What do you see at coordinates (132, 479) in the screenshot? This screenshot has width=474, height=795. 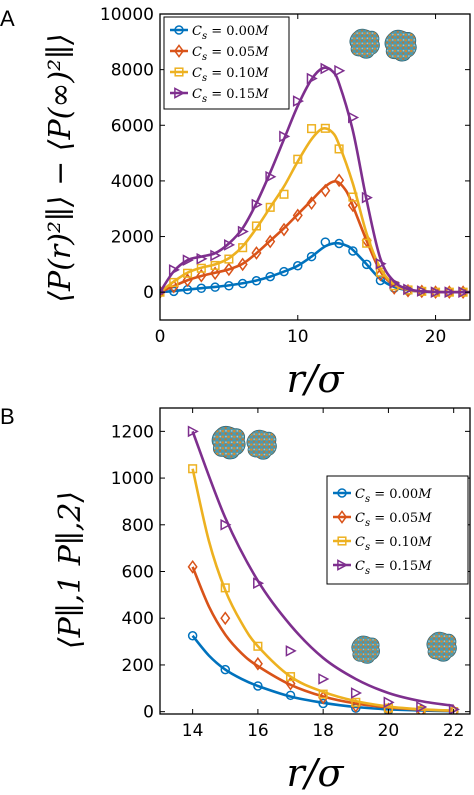 I see `y-tick-label: 1000` at bounding box center [132, 479].